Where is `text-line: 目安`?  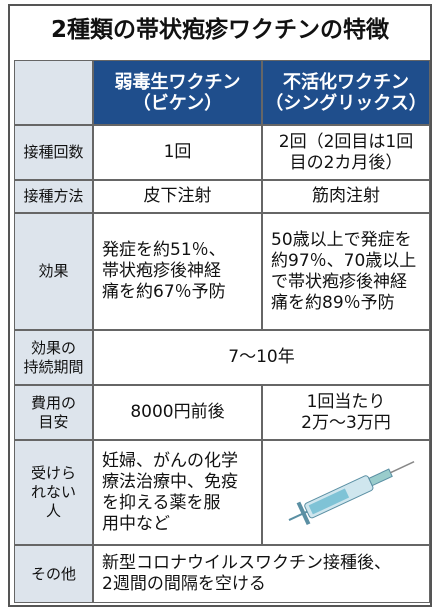 text-line: 目安 is located at coordinates (53, 421).